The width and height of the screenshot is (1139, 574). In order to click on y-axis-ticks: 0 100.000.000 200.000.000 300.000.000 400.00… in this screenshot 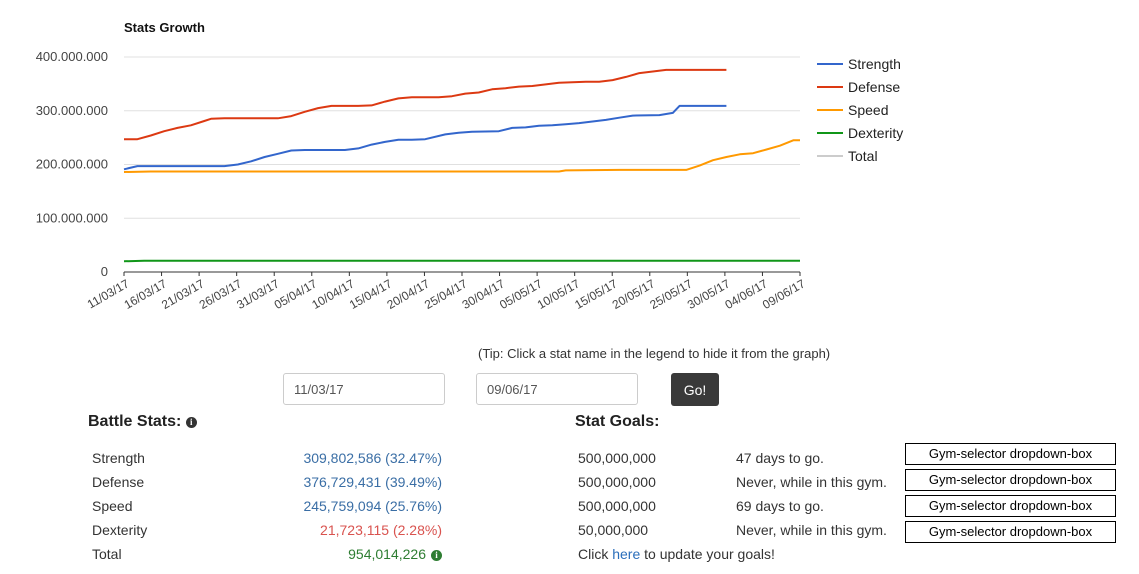, I will do `click(72, 164)`.